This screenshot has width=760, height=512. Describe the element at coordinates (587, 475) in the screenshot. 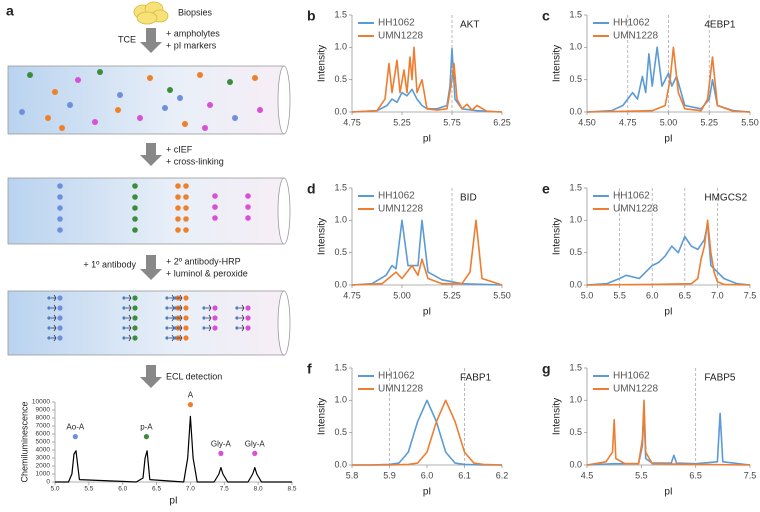

I see `x-tick-label: 4.5` at that location.